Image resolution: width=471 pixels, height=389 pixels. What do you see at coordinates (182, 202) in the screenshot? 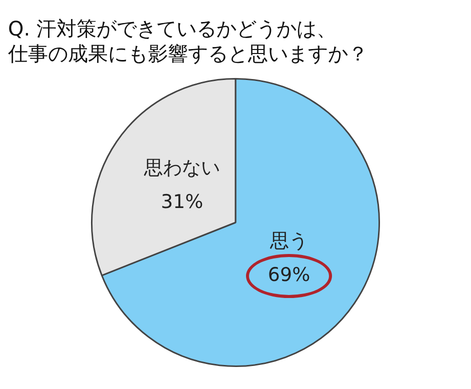
I see `data-label: 31%` at bounding box center [182, 202].